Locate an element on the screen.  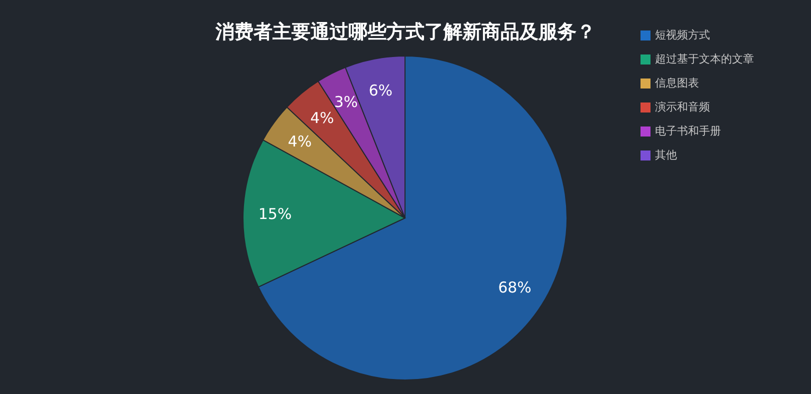
data-label: 3% is located at coordinates (346, 102).